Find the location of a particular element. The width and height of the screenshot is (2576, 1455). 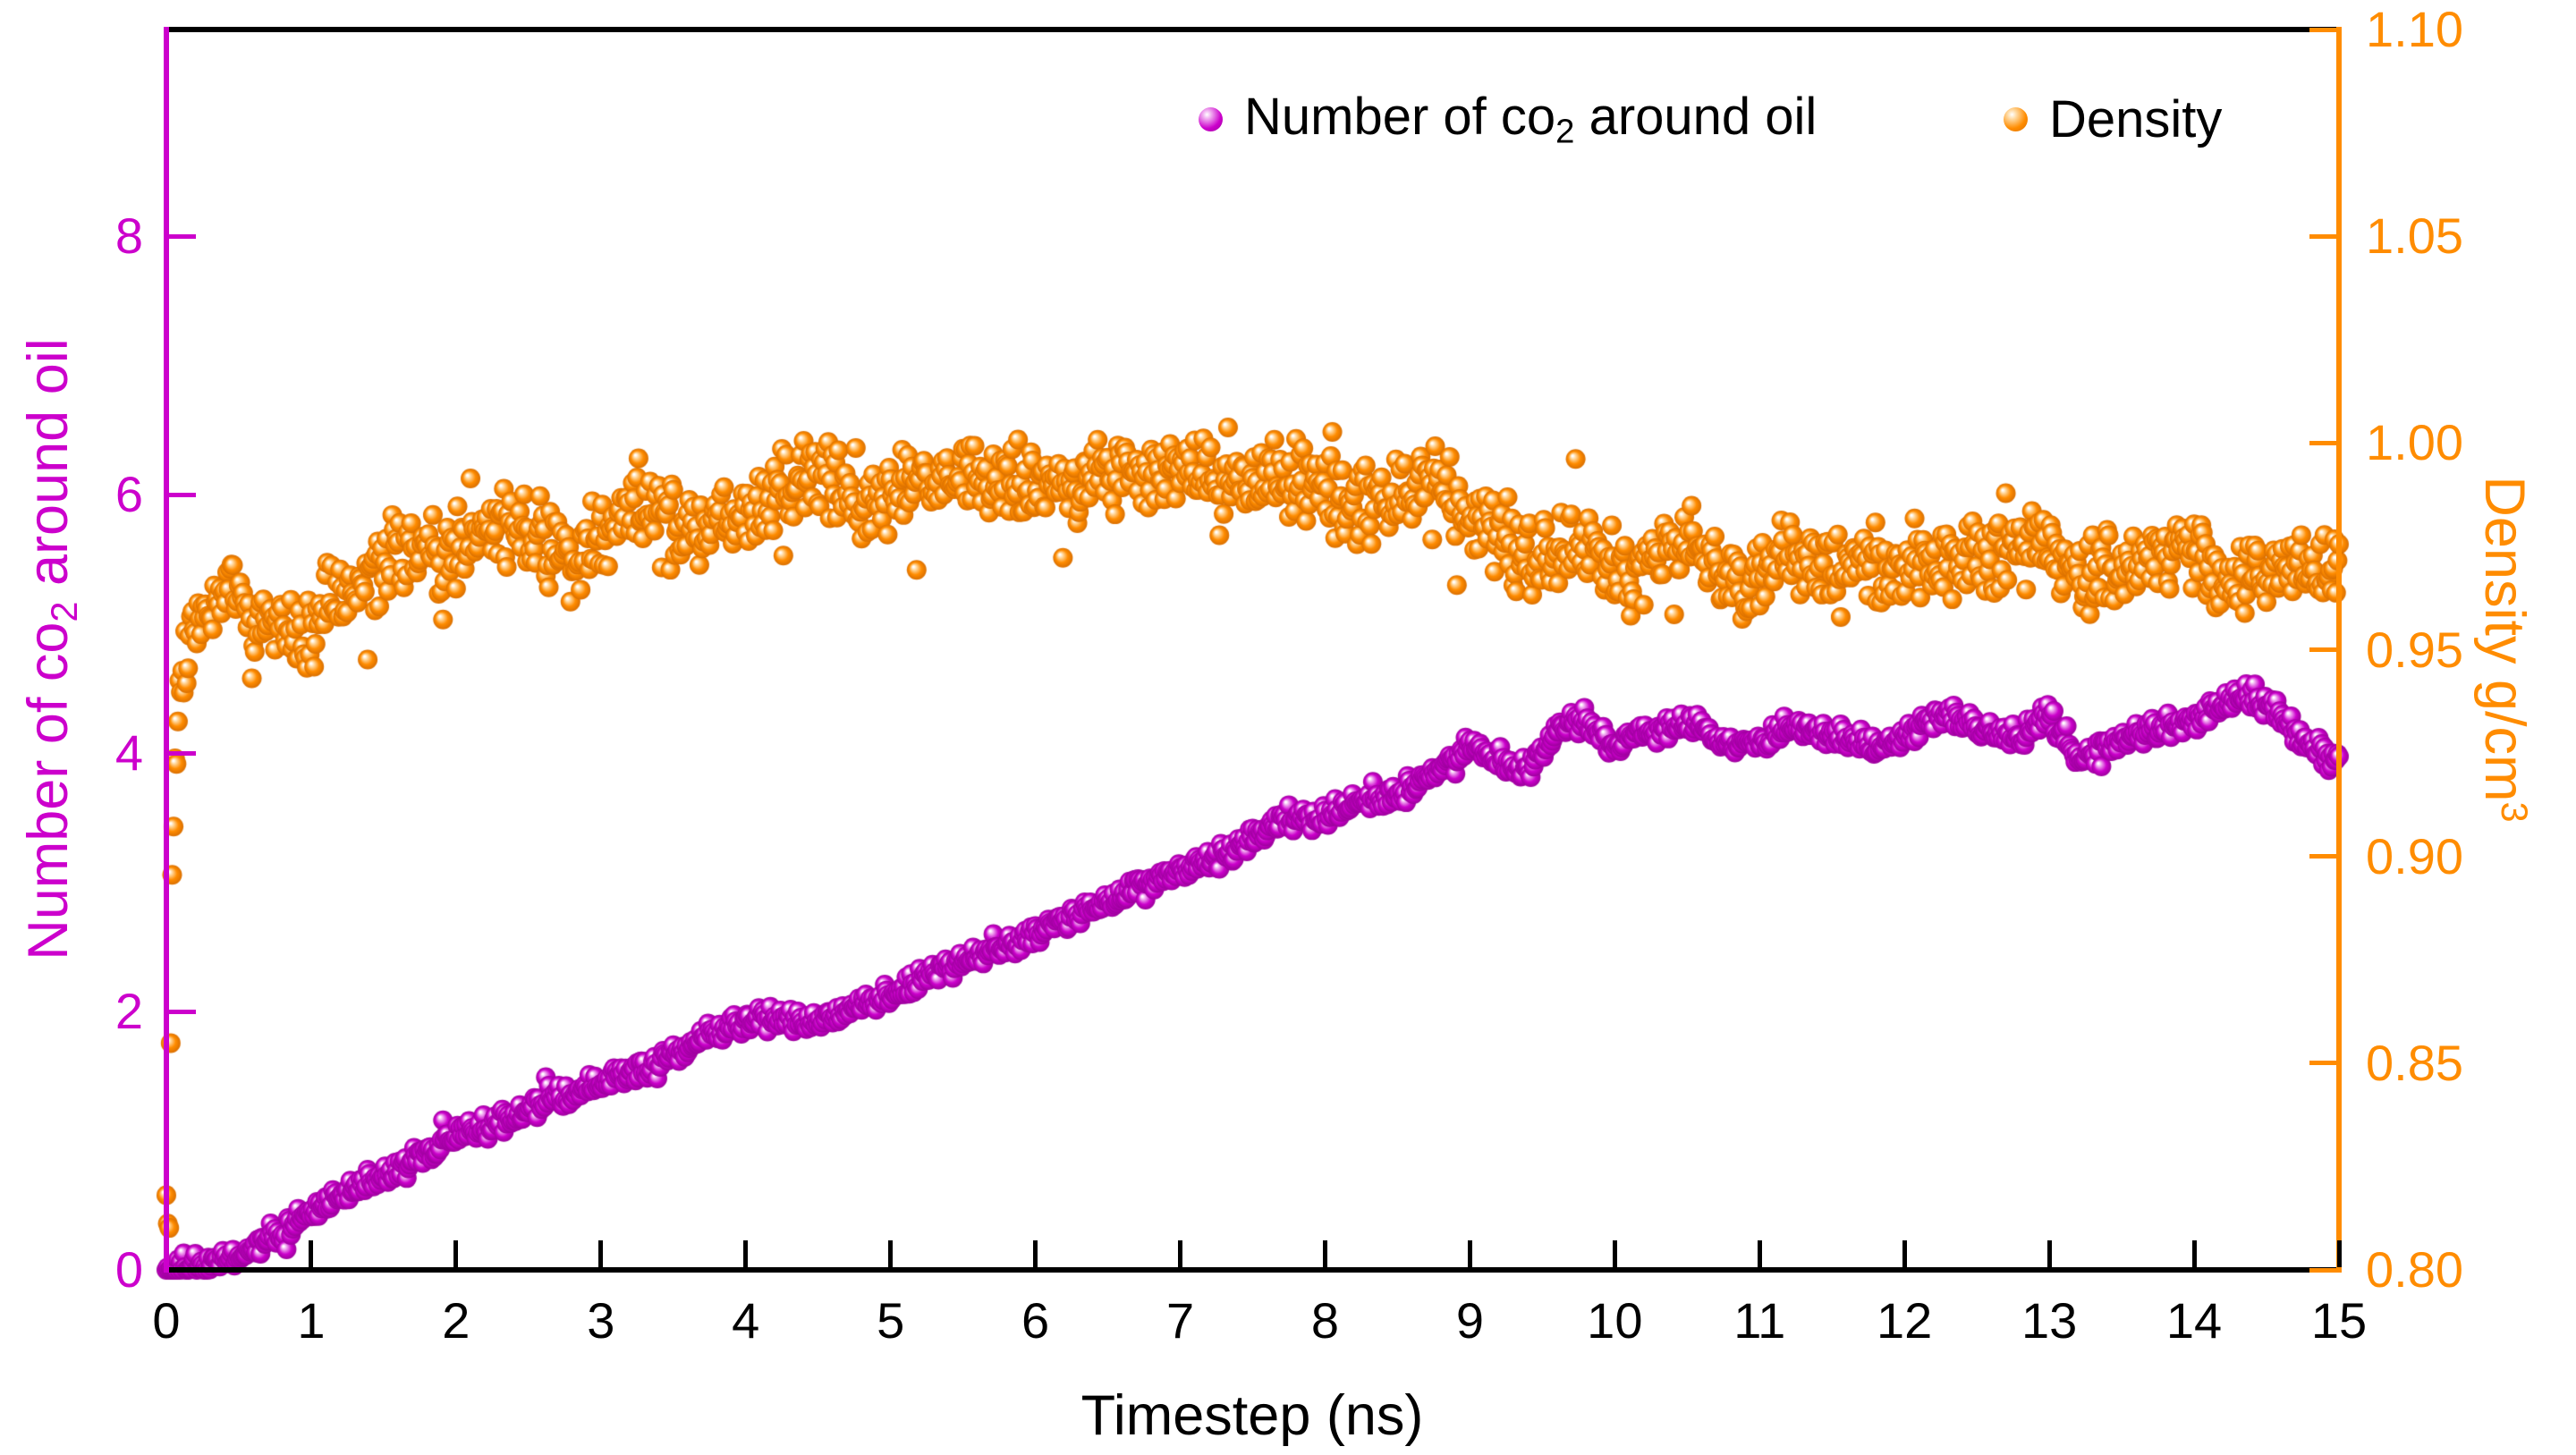

density-legend-marker-icon is located at coordinates (2016, 119).